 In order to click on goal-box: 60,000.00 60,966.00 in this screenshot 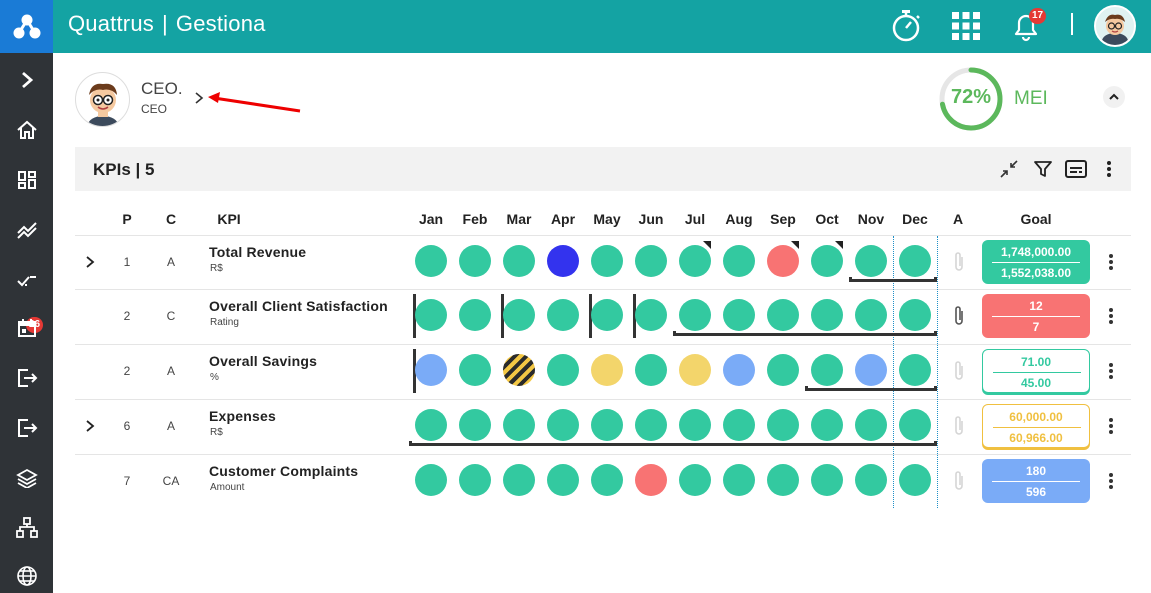, I will do `click(1036, 426)`.